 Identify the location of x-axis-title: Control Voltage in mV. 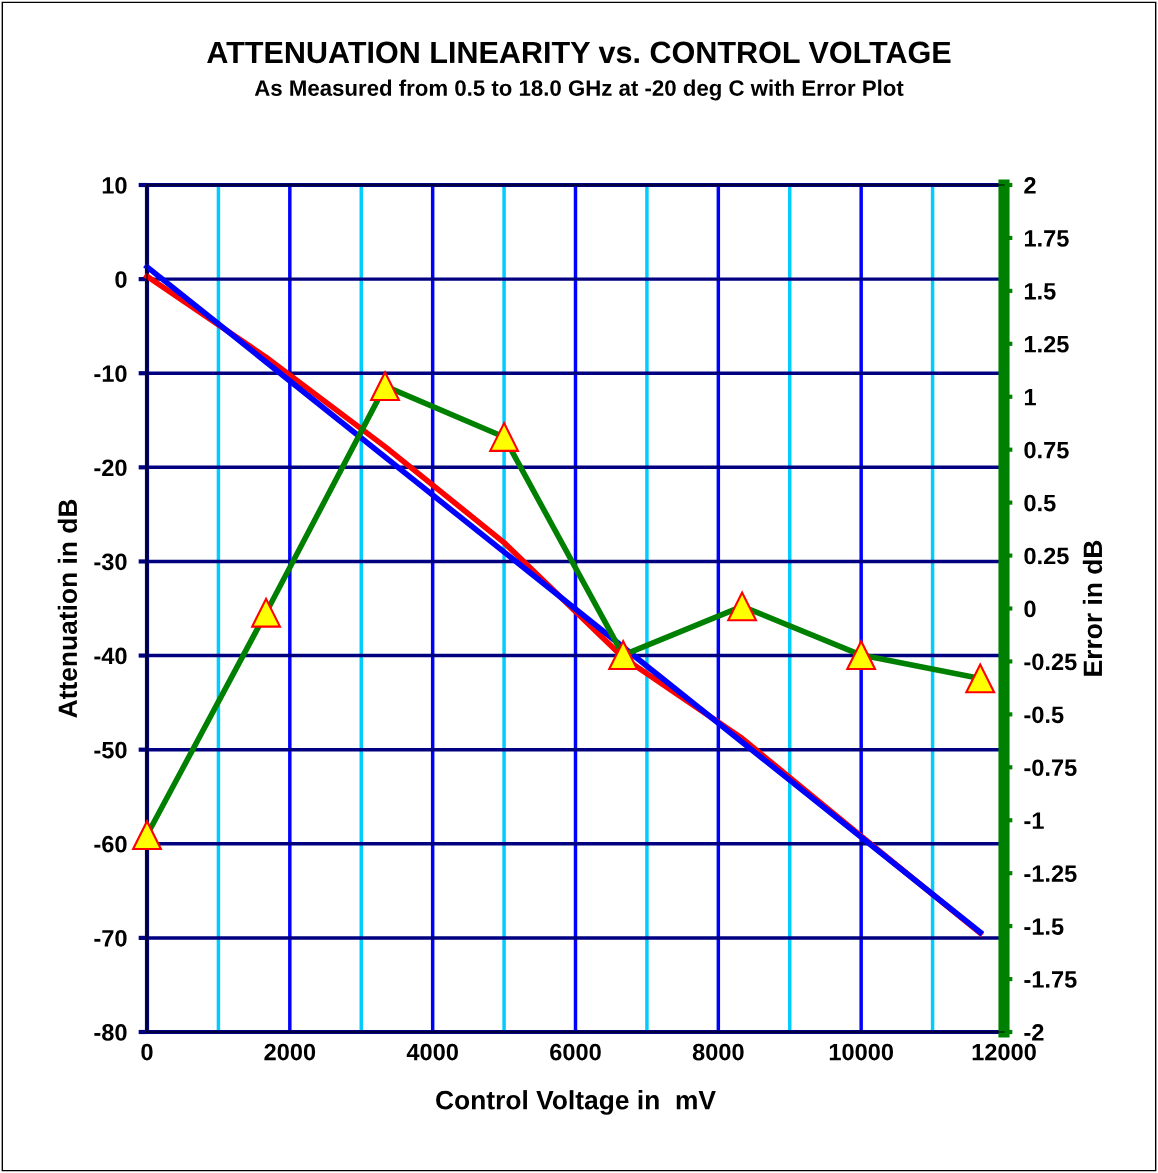
(576, 1102).